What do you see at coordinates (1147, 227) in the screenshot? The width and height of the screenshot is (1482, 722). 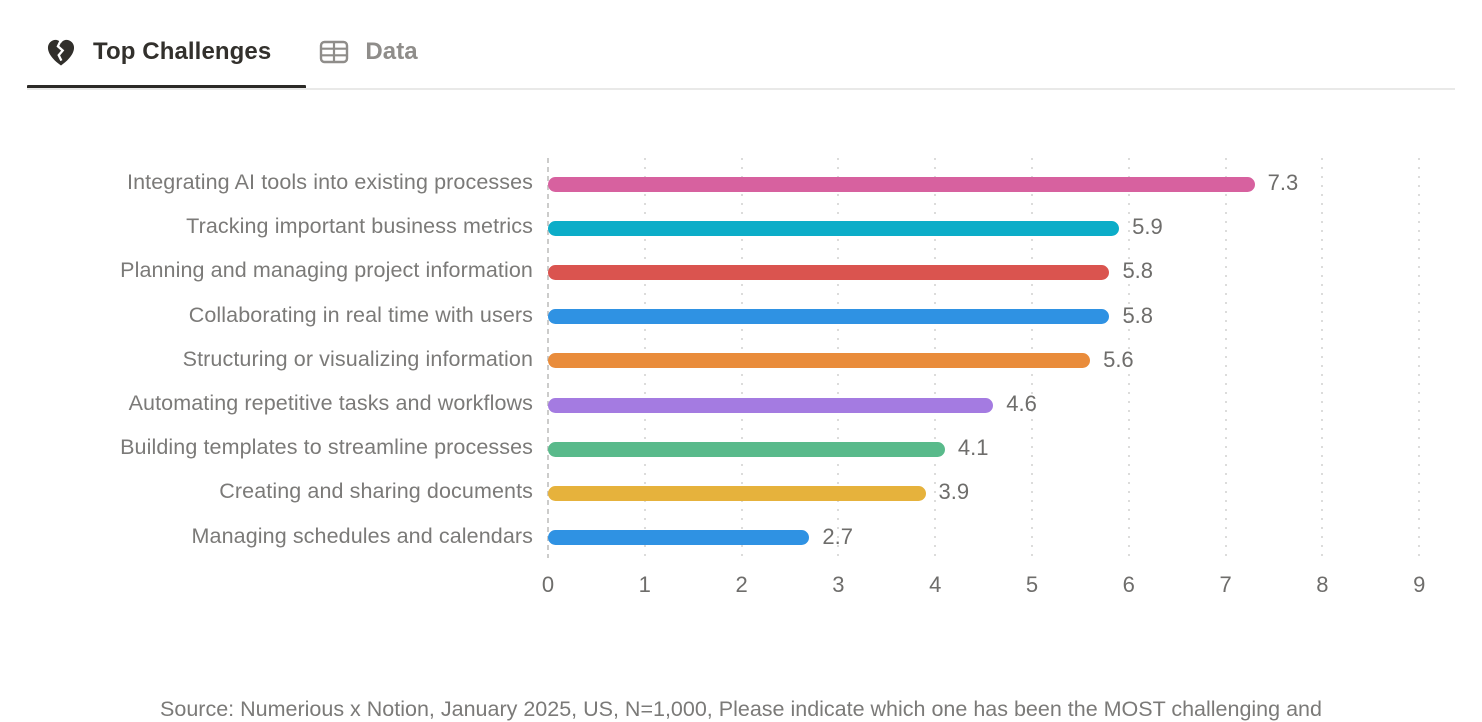 I see `value-label: 5.9` at bounding box center [1147, 227].